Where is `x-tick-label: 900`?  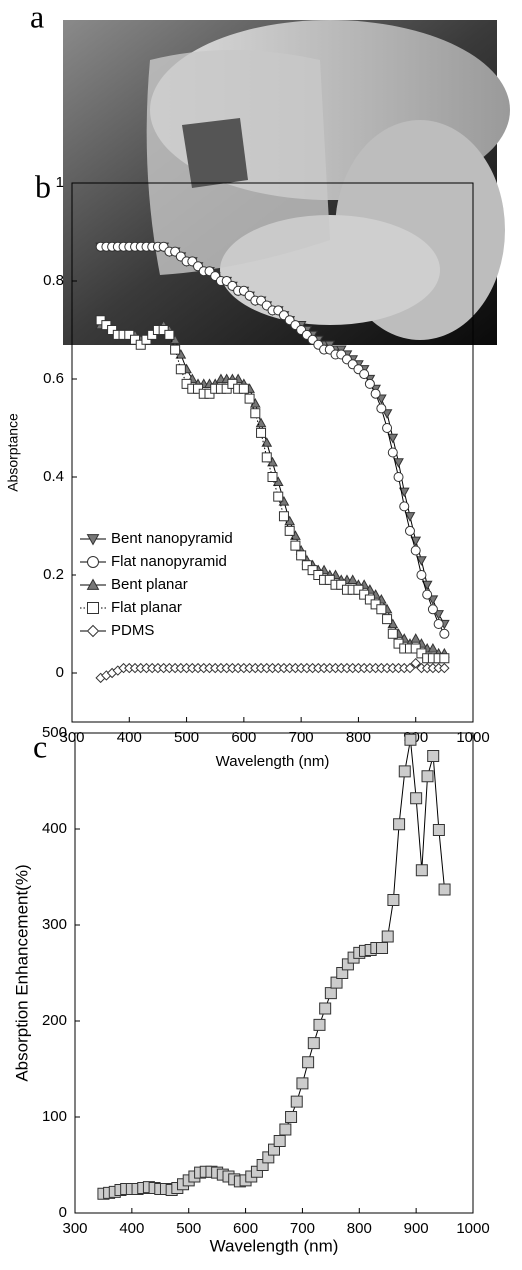 x-tick-label: 900 is located at coordinates (416, 1228).